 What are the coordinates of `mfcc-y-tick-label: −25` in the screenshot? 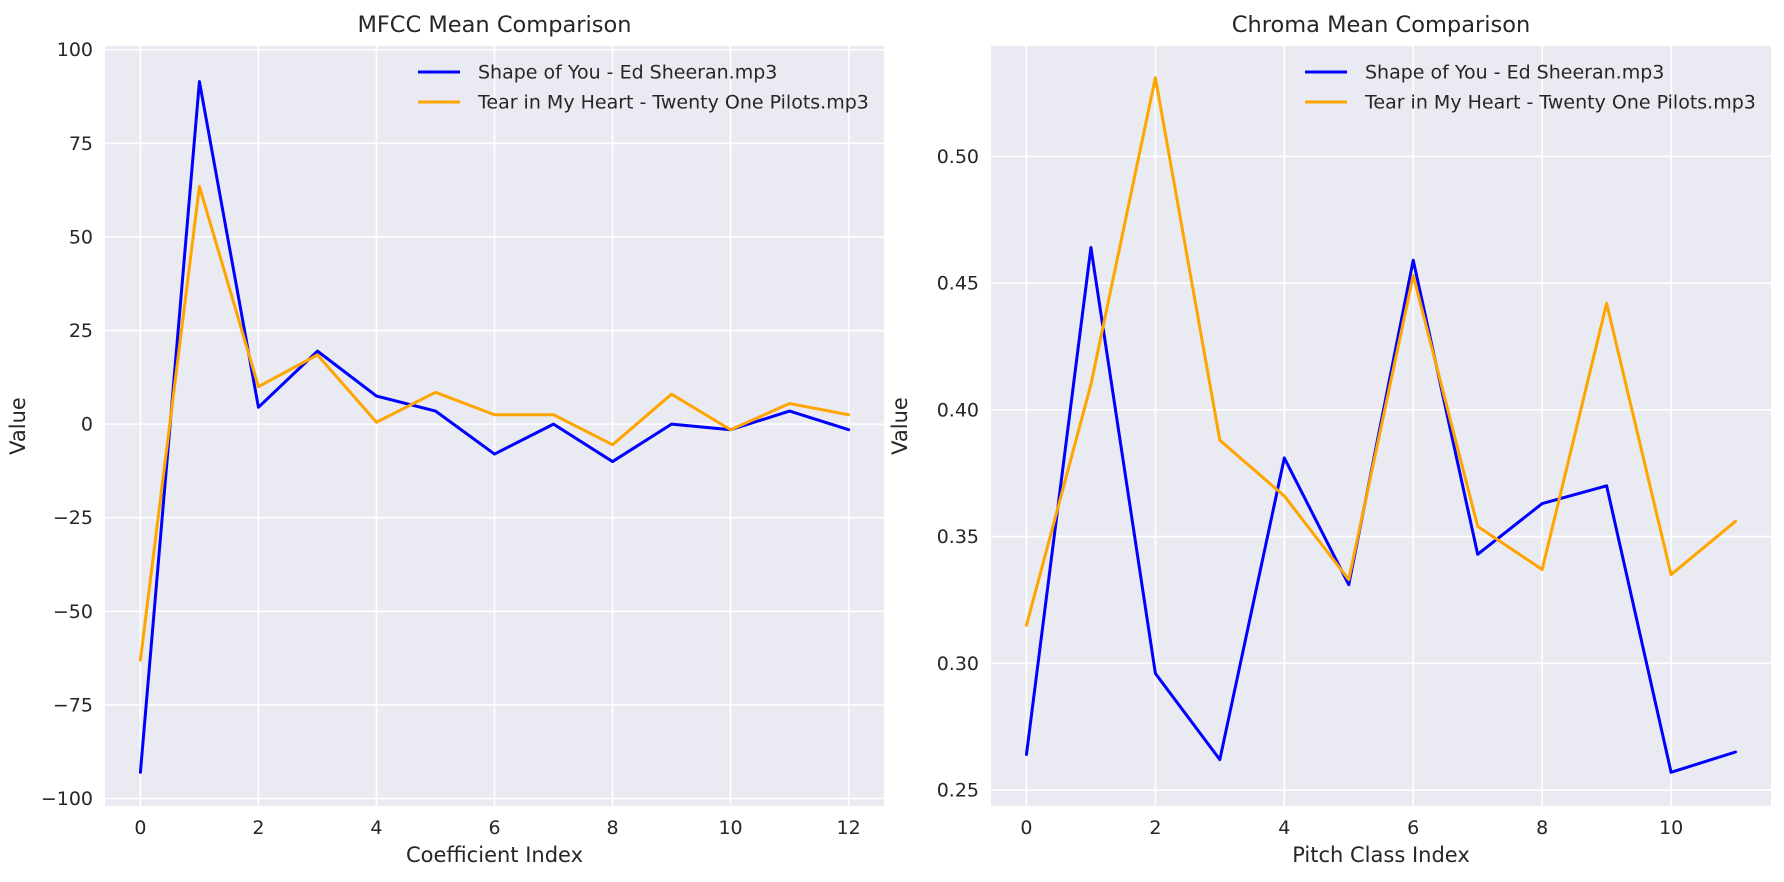 It's located at (73, 518).